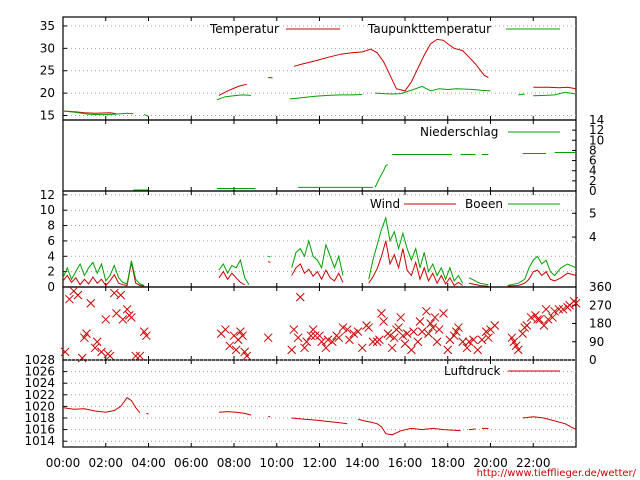 Image resolution: width=640 pixels, height=480 pixels. I want to click on y-tick-label-right: 10, so click(596, 140).